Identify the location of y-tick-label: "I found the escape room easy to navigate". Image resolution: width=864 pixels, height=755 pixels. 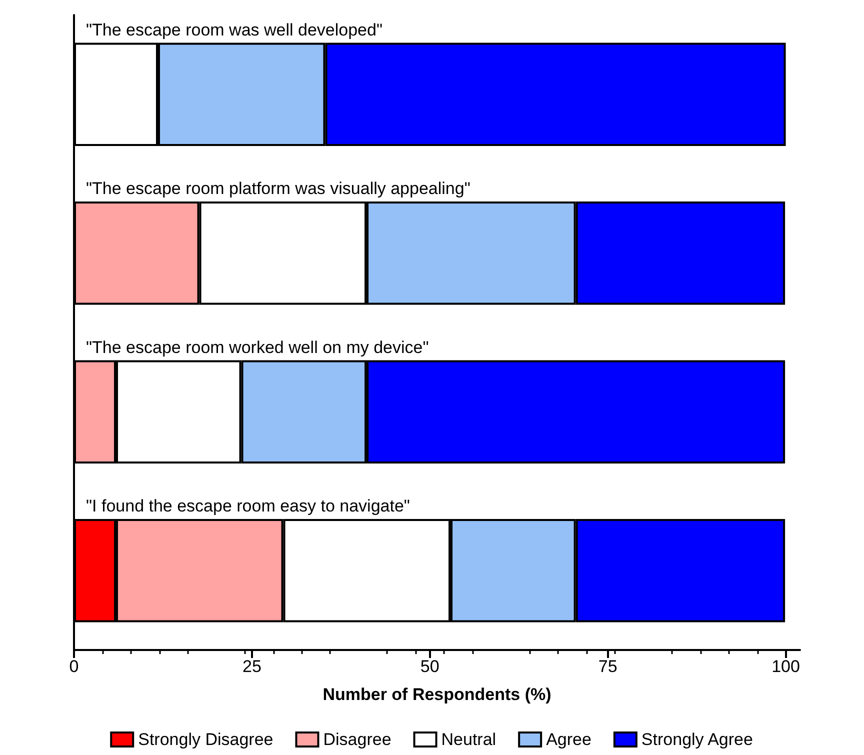
(248, 506).